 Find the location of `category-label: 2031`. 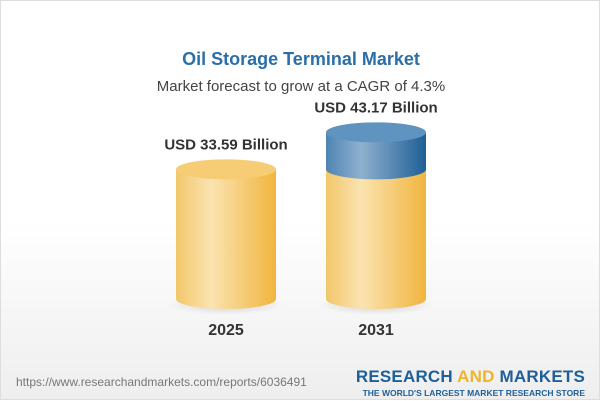

category-label: 2031 is located at coordinates (376, 330).